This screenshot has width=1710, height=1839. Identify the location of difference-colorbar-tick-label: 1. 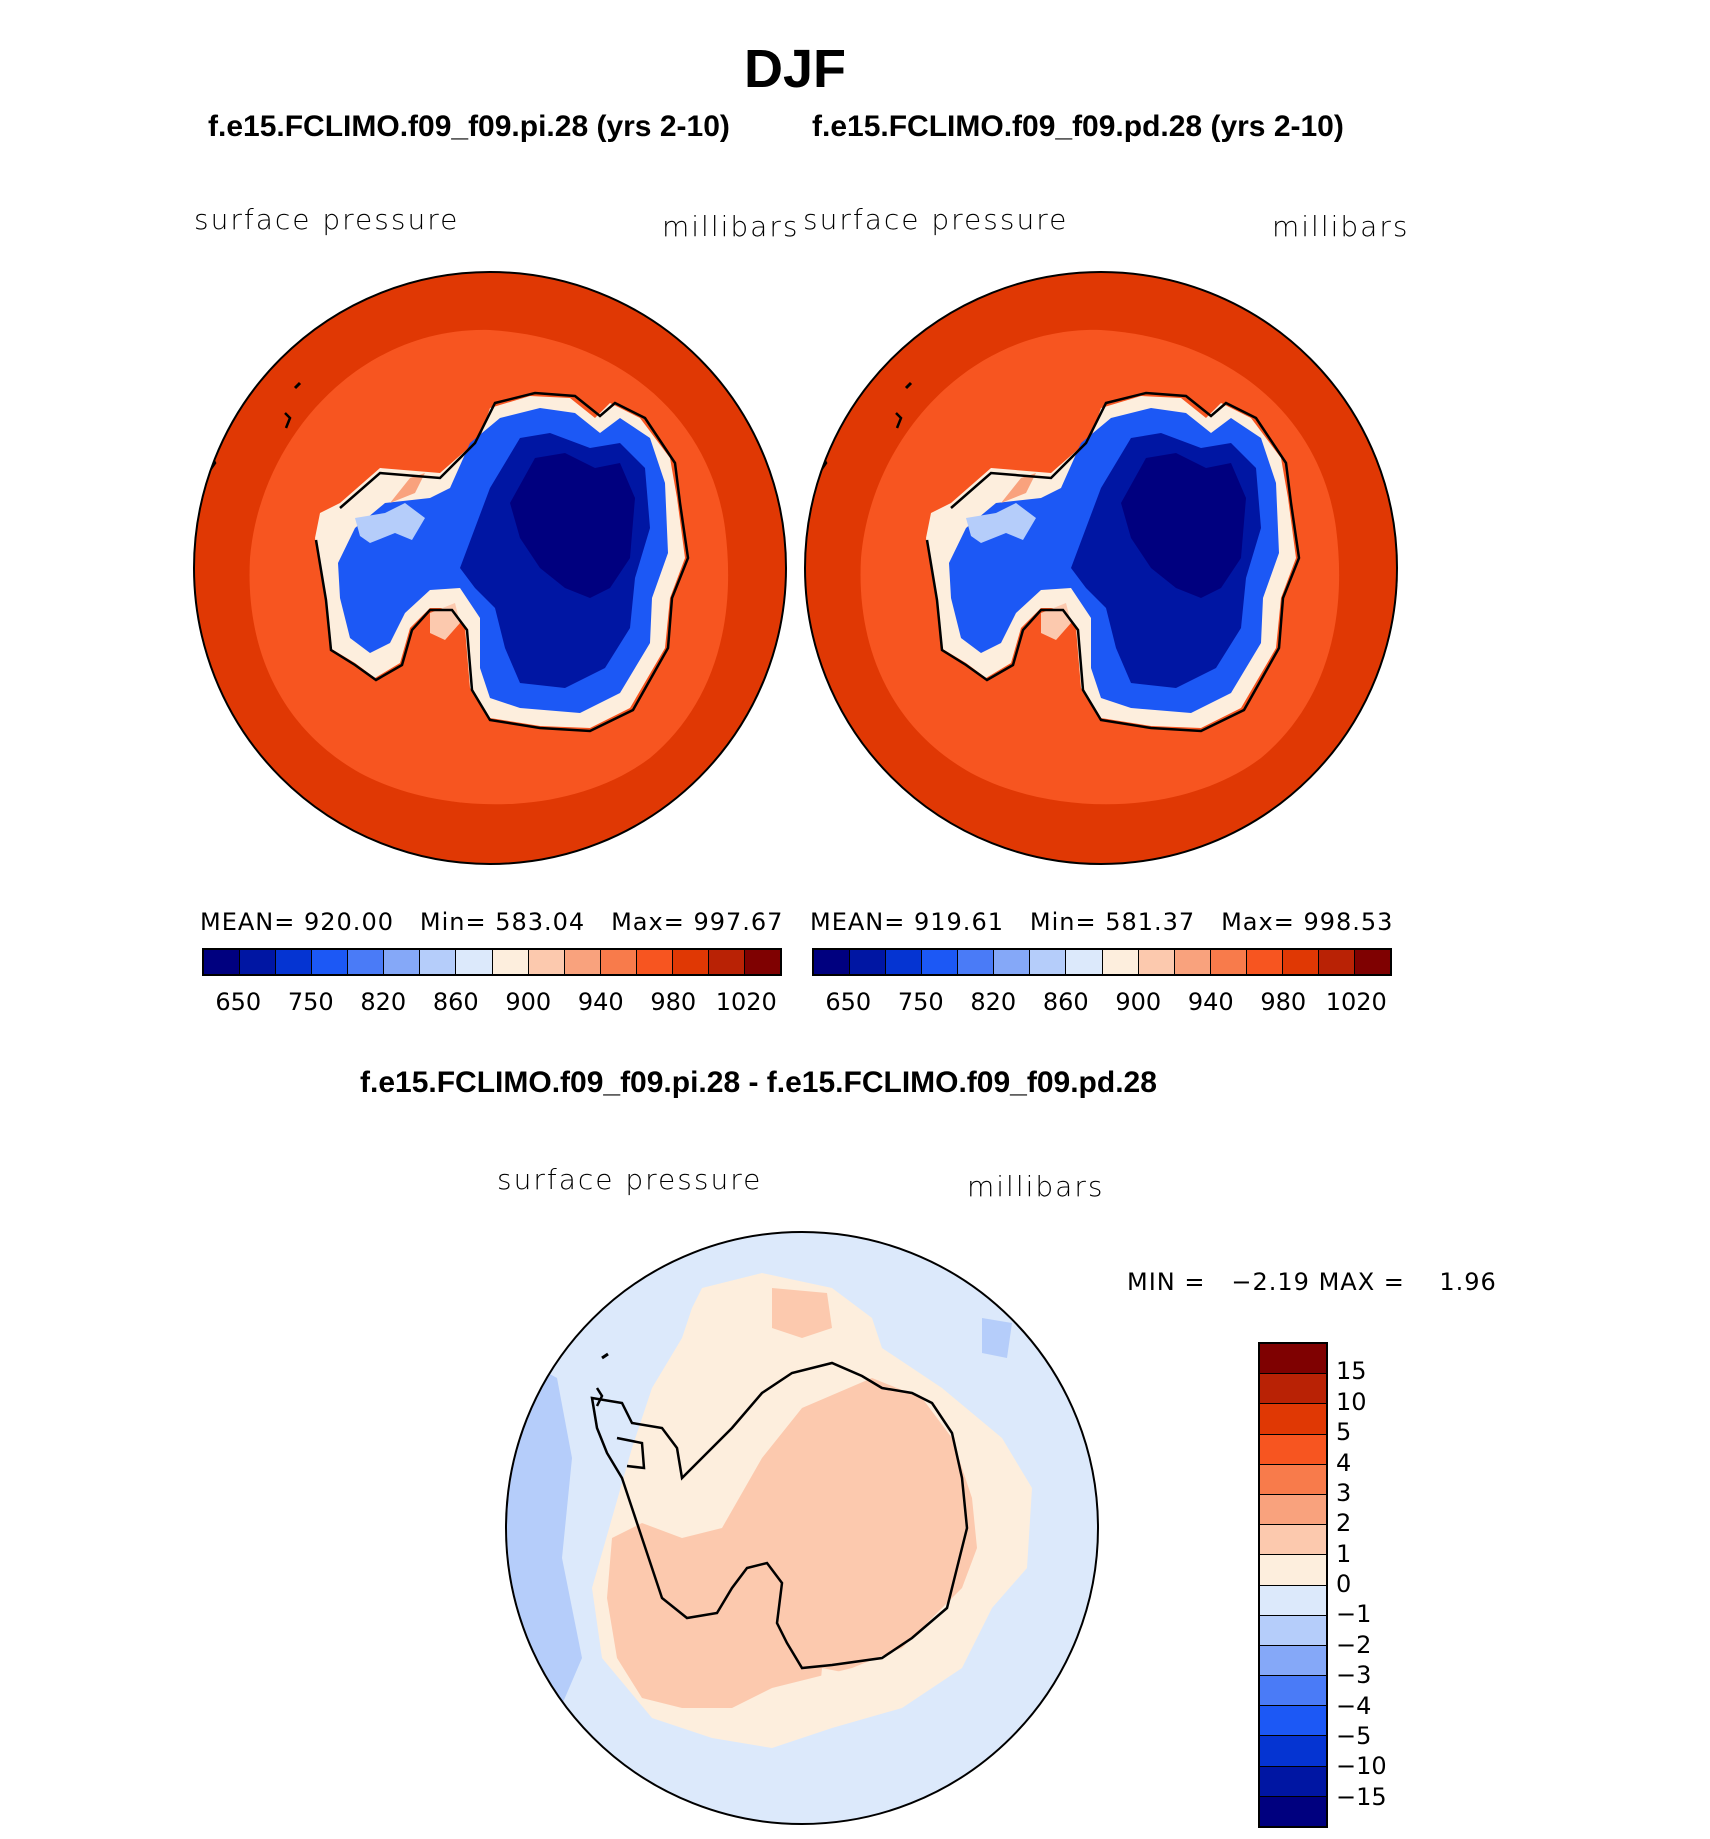
(1344, 1553).